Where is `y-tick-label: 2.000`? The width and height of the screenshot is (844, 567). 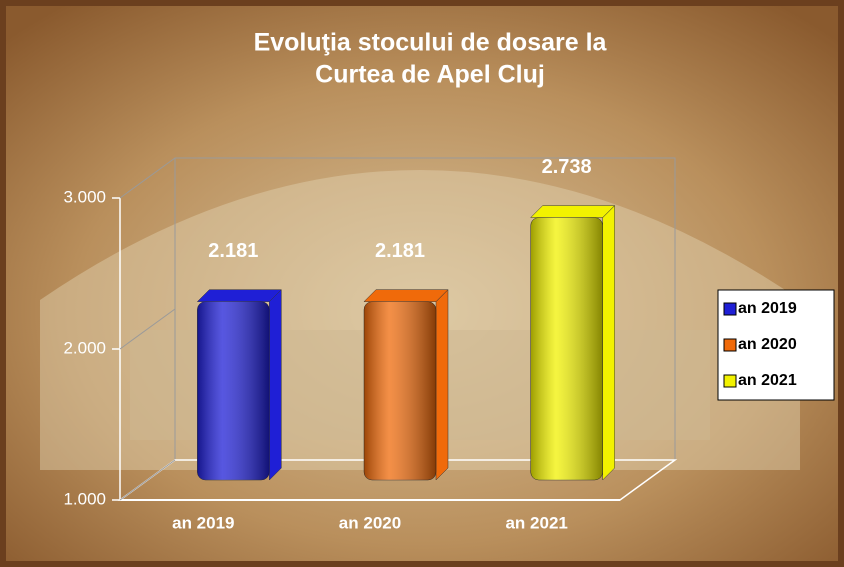 y-tick-label: 2.000 is located at coordinates (84, 347).